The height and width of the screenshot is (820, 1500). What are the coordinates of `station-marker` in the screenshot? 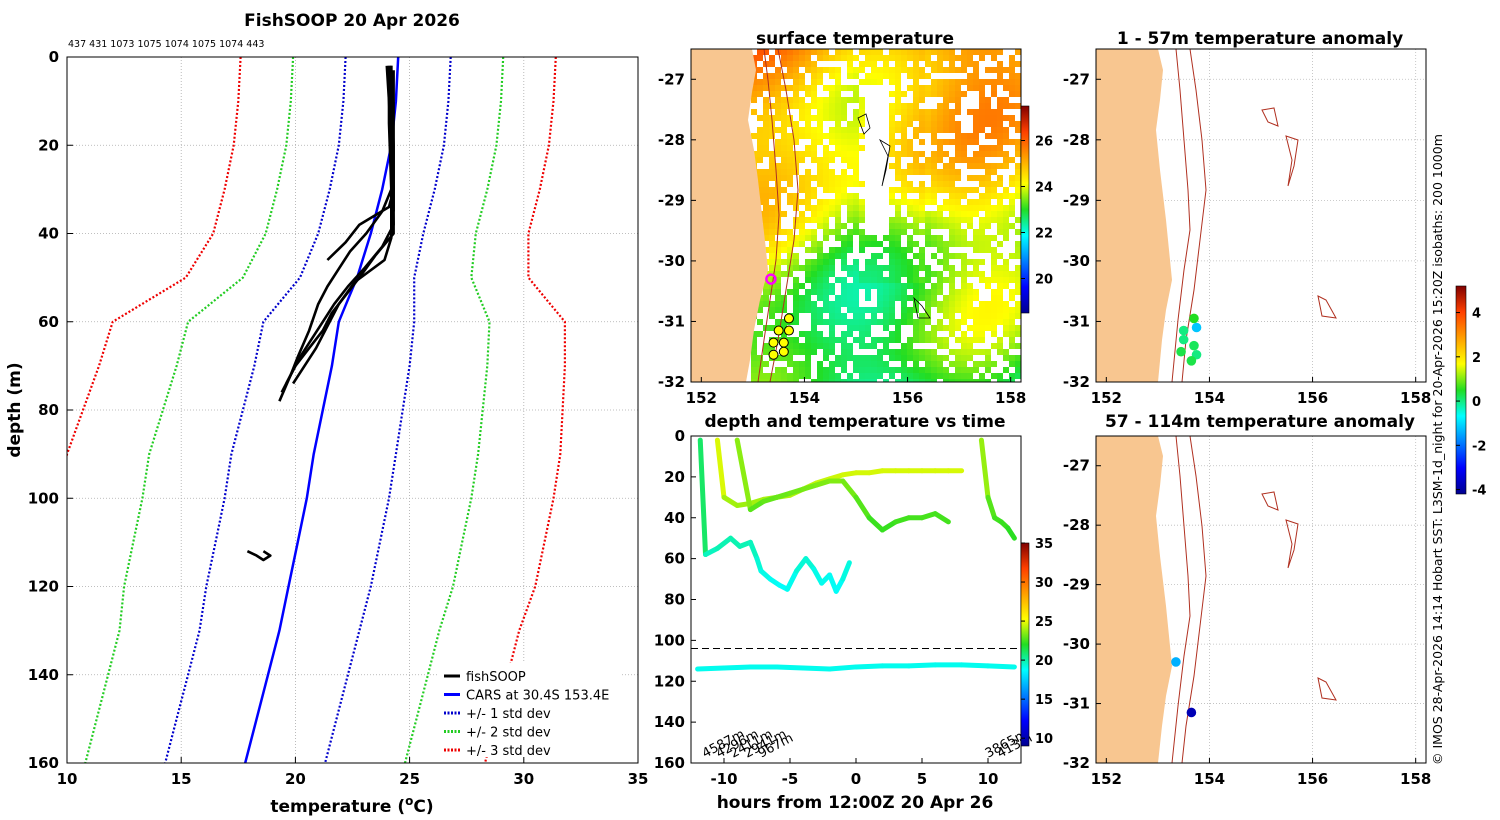 It's located at (778, 330).